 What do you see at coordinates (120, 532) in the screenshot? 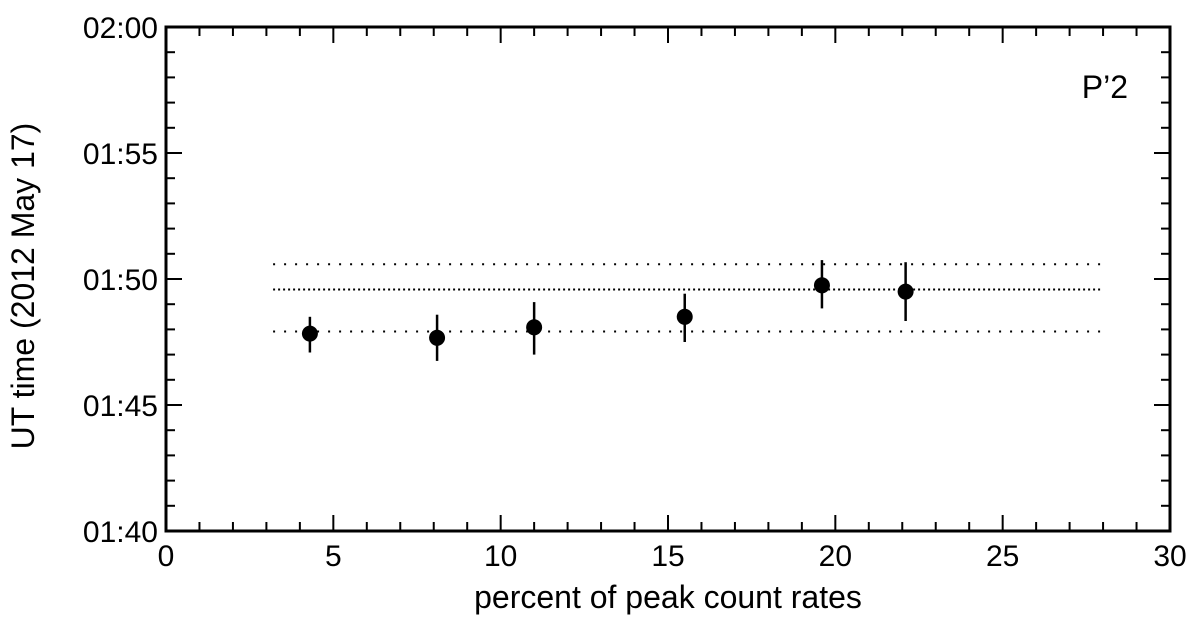
I see `y-tick-label: 01:40` at bounding box center [120, 532].